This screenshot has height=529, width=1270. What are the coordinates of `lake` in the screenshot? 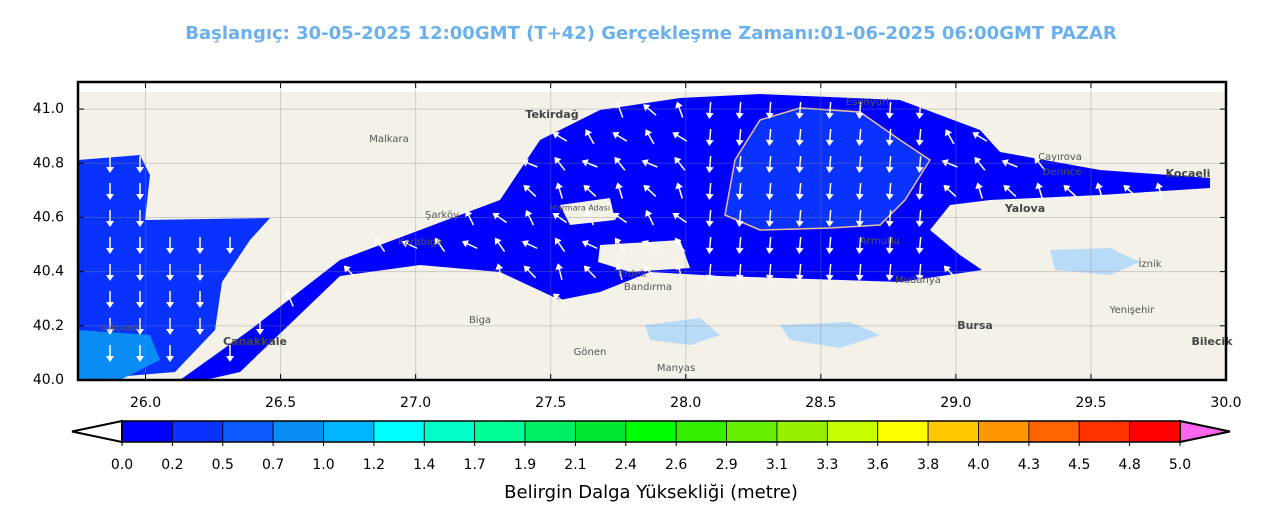 It's located at (1095, 261).